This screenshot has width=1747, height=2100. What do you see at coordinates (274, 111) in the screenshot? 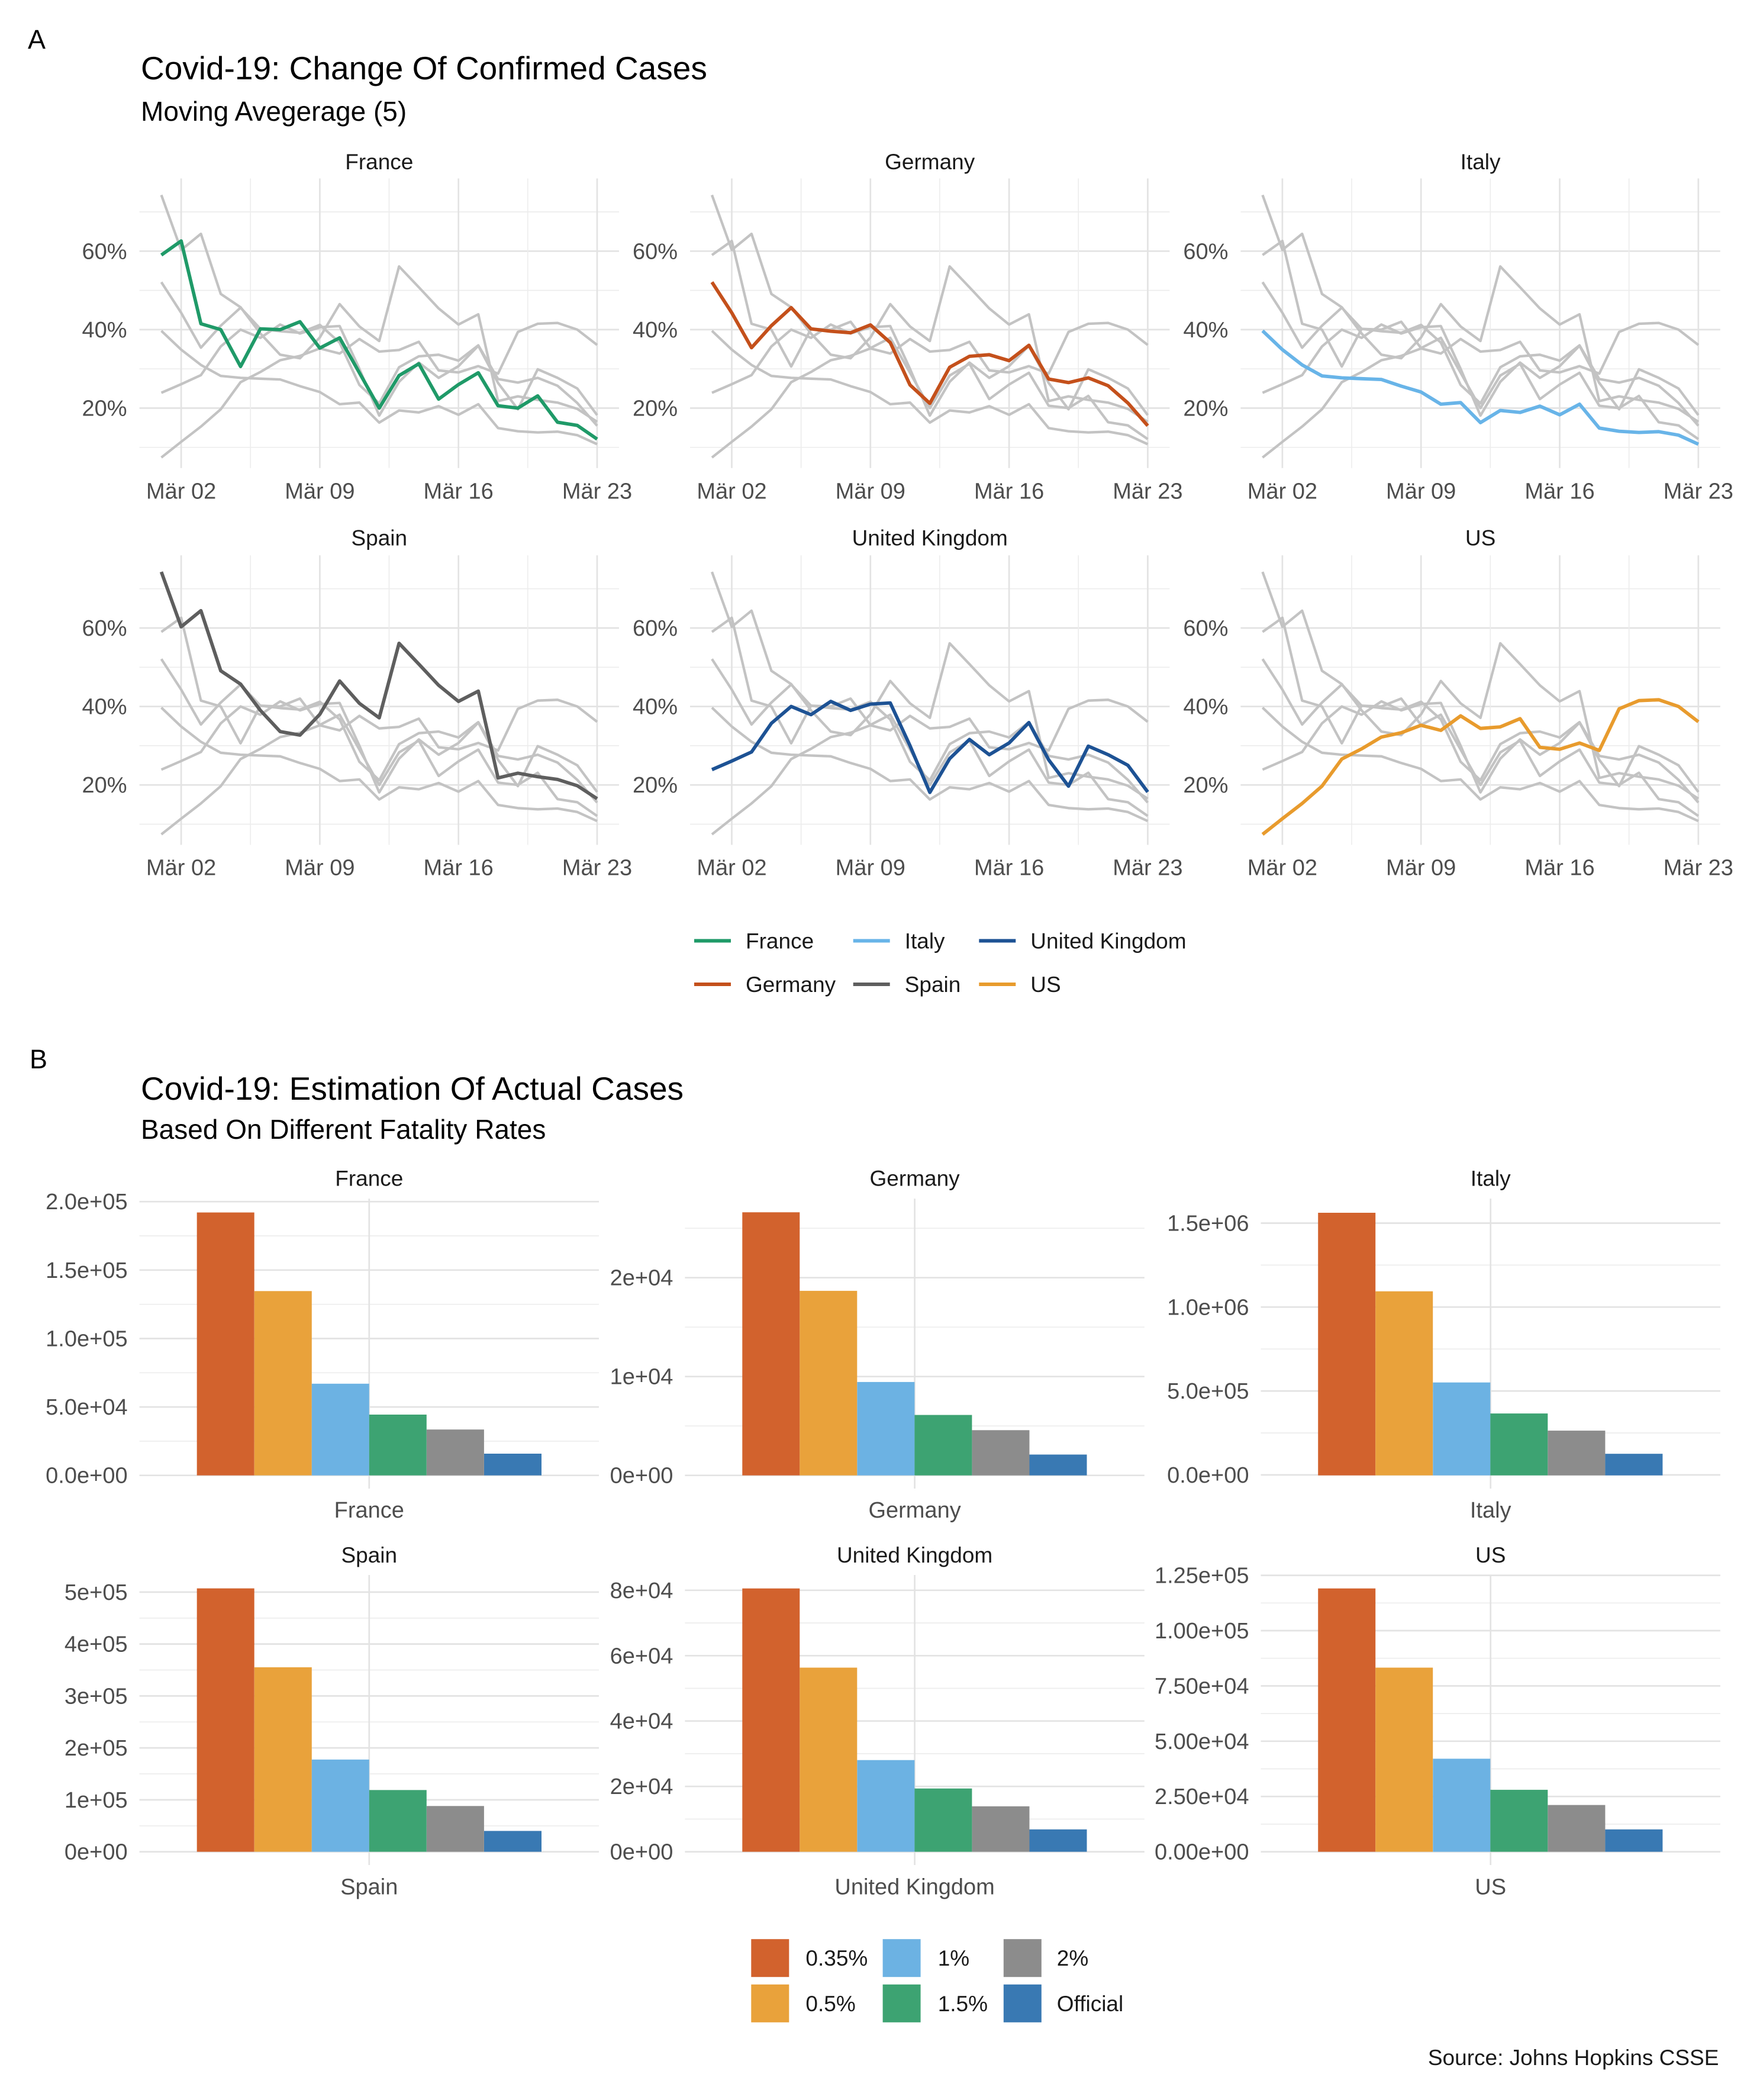
I see `svg-text: Moving Avegerage (5)` at bounding box center [274, 111].